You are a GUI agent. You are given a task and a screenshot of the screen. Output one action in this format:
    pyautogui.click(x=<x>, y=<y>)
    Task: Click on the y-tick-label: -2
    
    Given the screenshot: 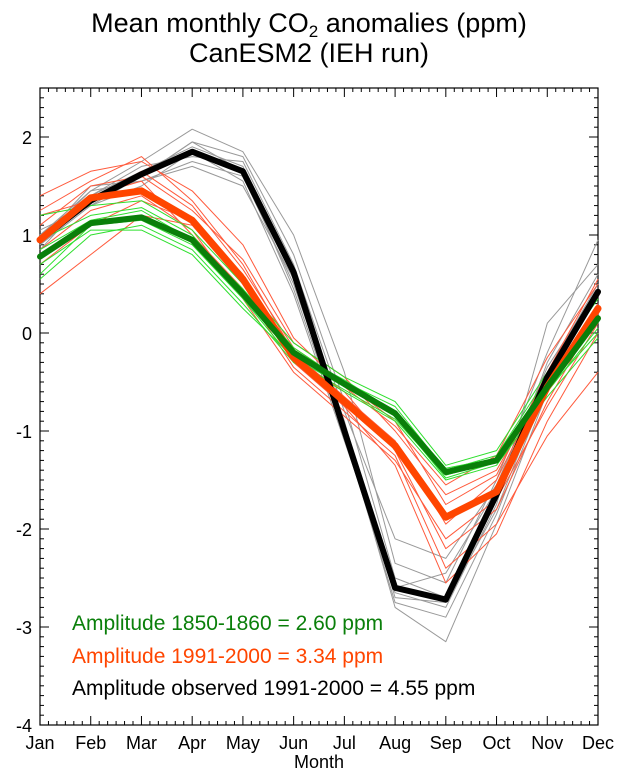 What is the action you would take?
    pyautogui.click(x=24, y=530)
    